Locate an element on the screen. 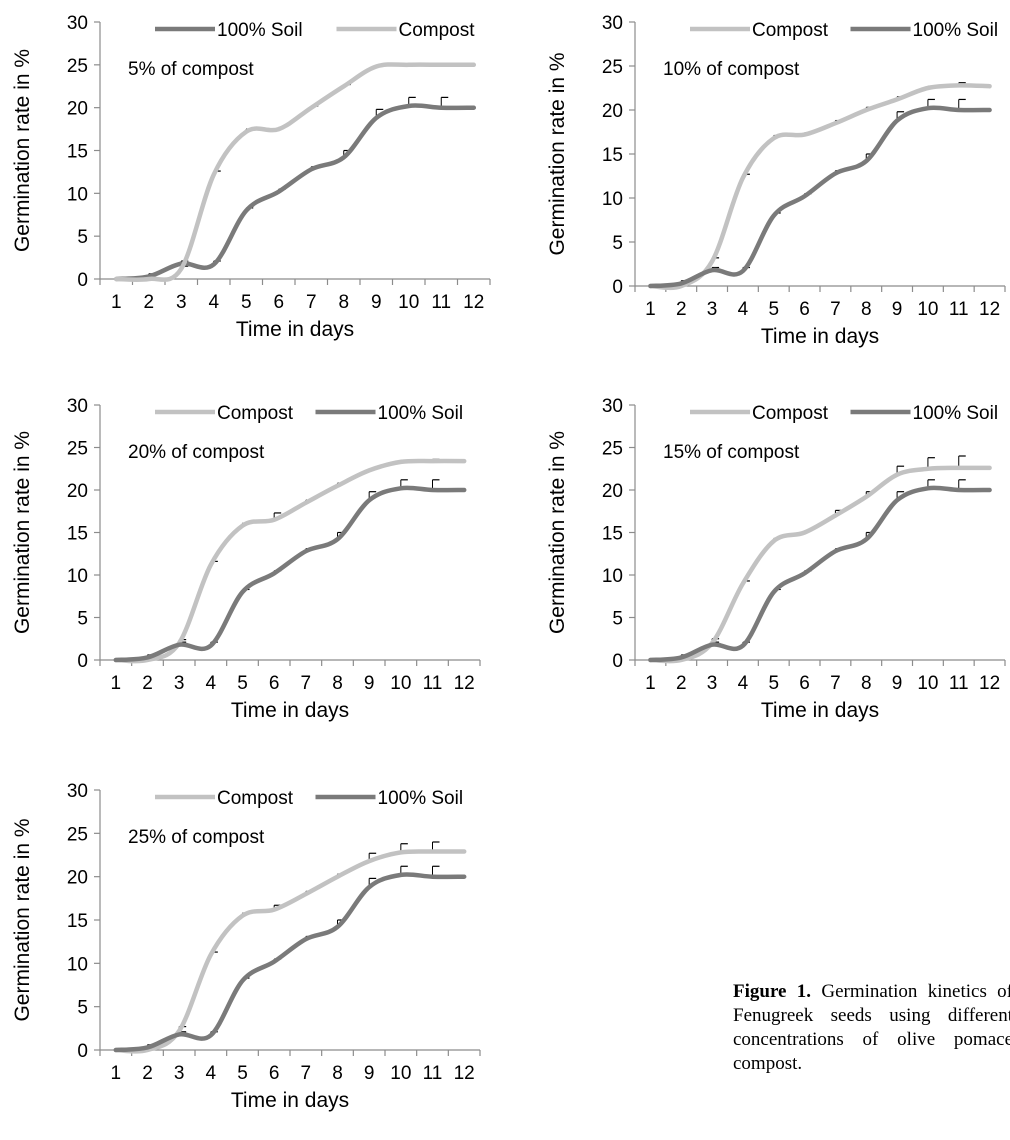 The height and width of the screenshot is (1140, 1010). figure-caption-label: Figure 1. is located at coordinates (772, 991).